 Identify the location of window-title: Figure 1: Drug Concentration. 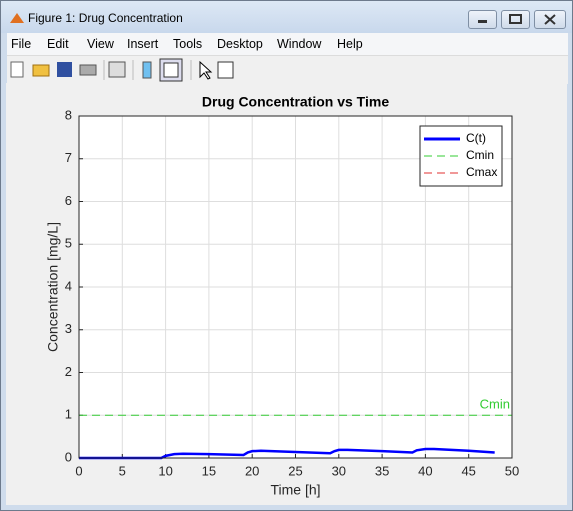
(105, 18).